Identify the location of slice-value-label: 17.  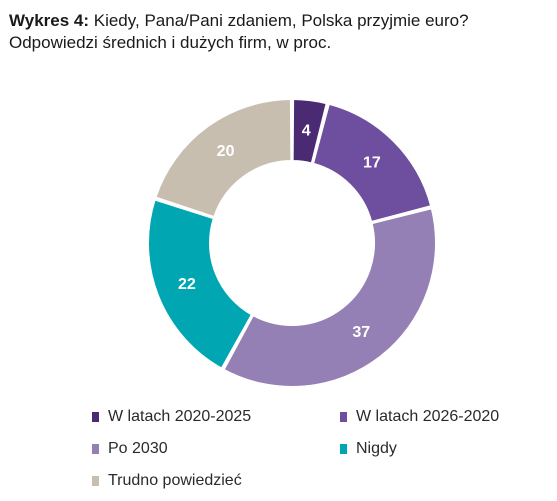
(372, 163).